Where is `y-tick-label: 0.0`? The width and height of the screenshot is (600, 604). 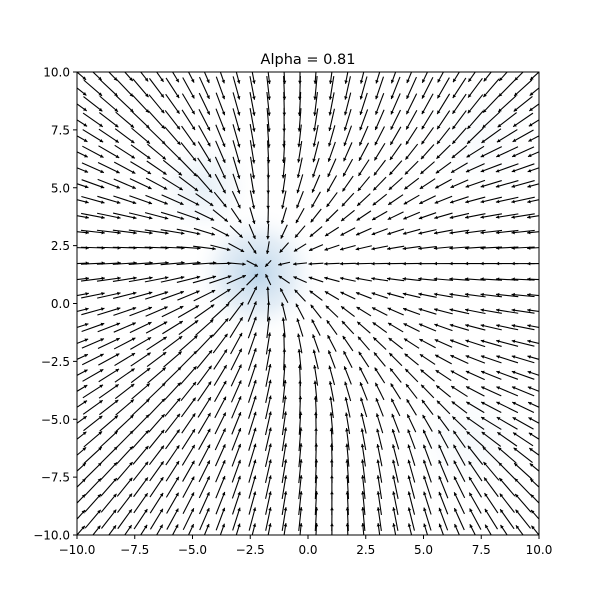 y-tick-label: 0.0 is located at coordinates (60, 304).